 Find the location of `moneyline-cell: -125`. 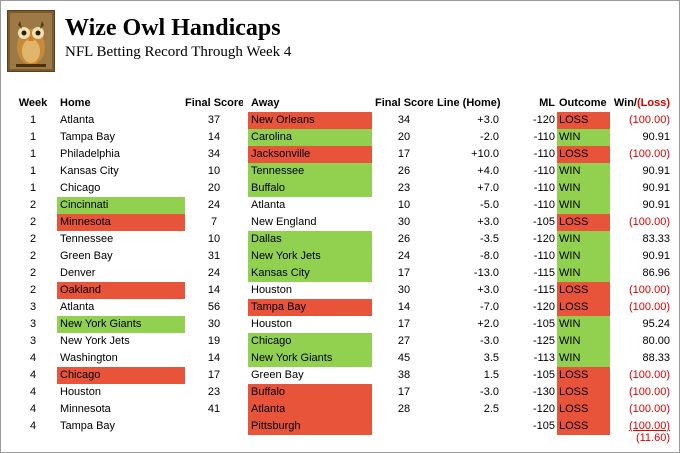

moneyline-cell: -125 is located at coordinates (543, 341).